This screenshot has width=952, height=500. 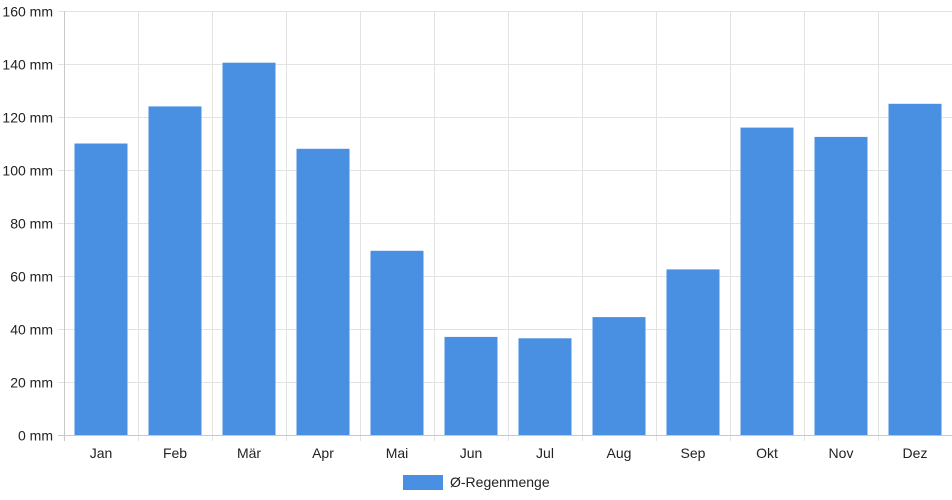 I want to click on x-tick-label: Feb, so click(x=175, y=453).